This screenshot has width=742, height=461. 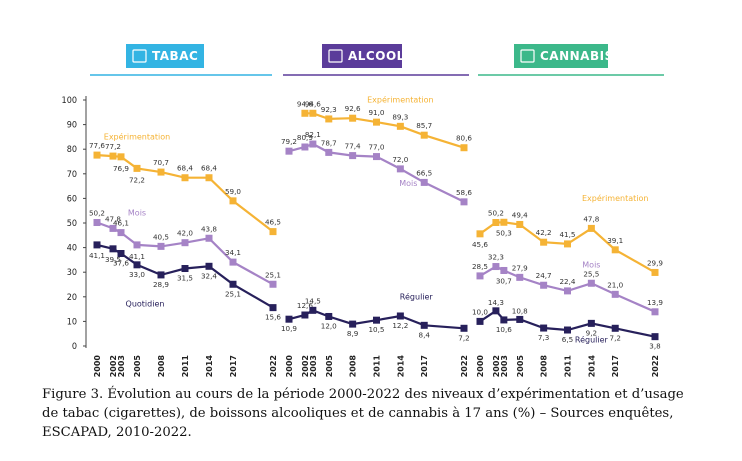 I want to click on data-label-experimentation: 70,7, so click(x=161, y=162).